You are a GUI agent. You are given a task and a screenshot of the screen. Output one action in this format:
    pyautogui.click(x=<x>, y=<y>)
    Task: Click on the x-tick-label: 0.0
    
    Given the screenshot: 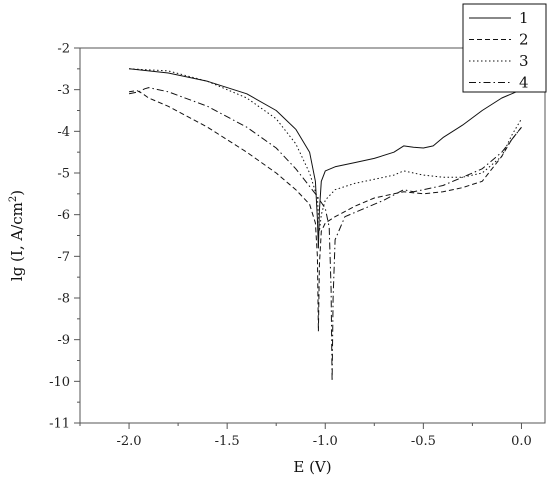 What is the action you would take?
    pyautogui.click(x=521, y=441)
    